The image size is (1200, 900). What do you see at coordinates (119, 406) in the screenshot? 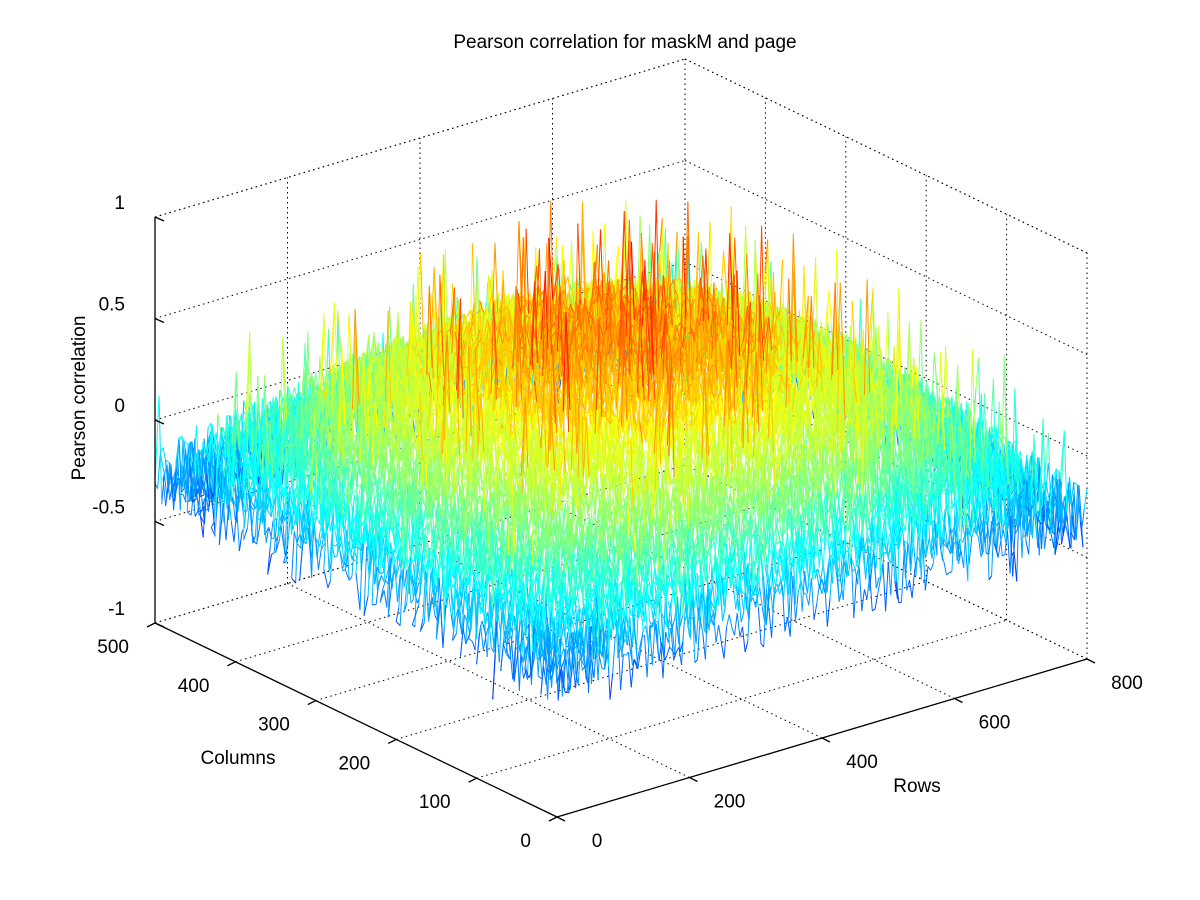
I see `z-tick-label: 0` at bounding box center [119, 406].